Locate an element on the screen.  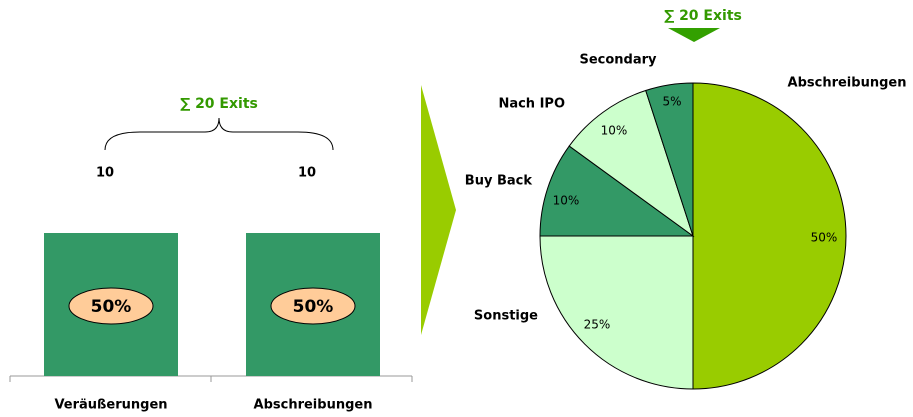
slice-value: 5% is located at coordinates (671, 102).